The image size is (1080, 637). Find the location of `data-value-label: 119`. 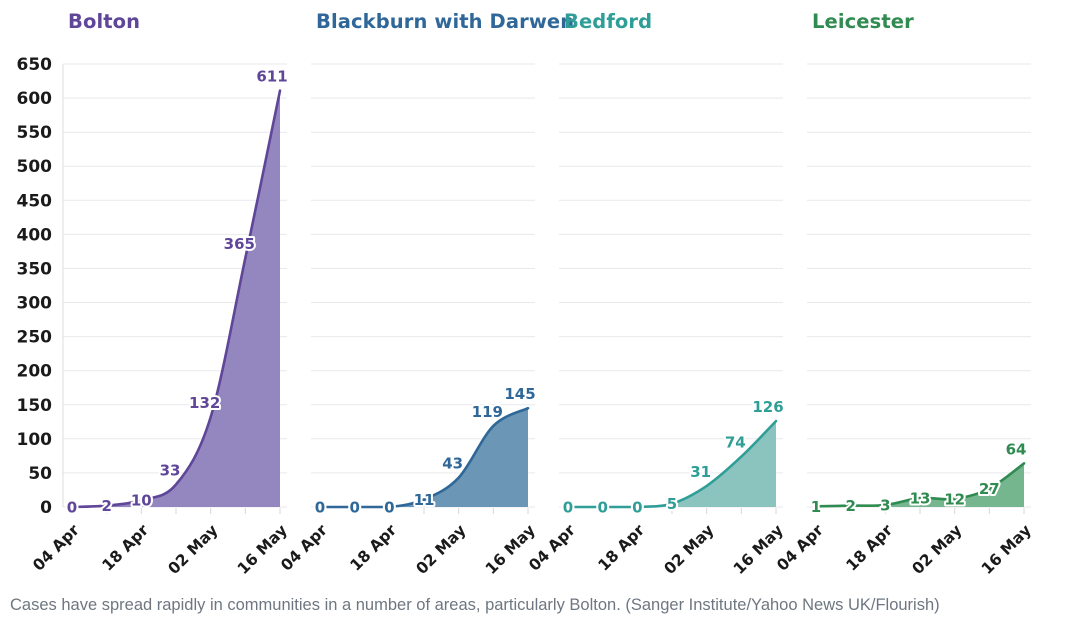

data-value-label: 119 is located at coordinates (487, 412).